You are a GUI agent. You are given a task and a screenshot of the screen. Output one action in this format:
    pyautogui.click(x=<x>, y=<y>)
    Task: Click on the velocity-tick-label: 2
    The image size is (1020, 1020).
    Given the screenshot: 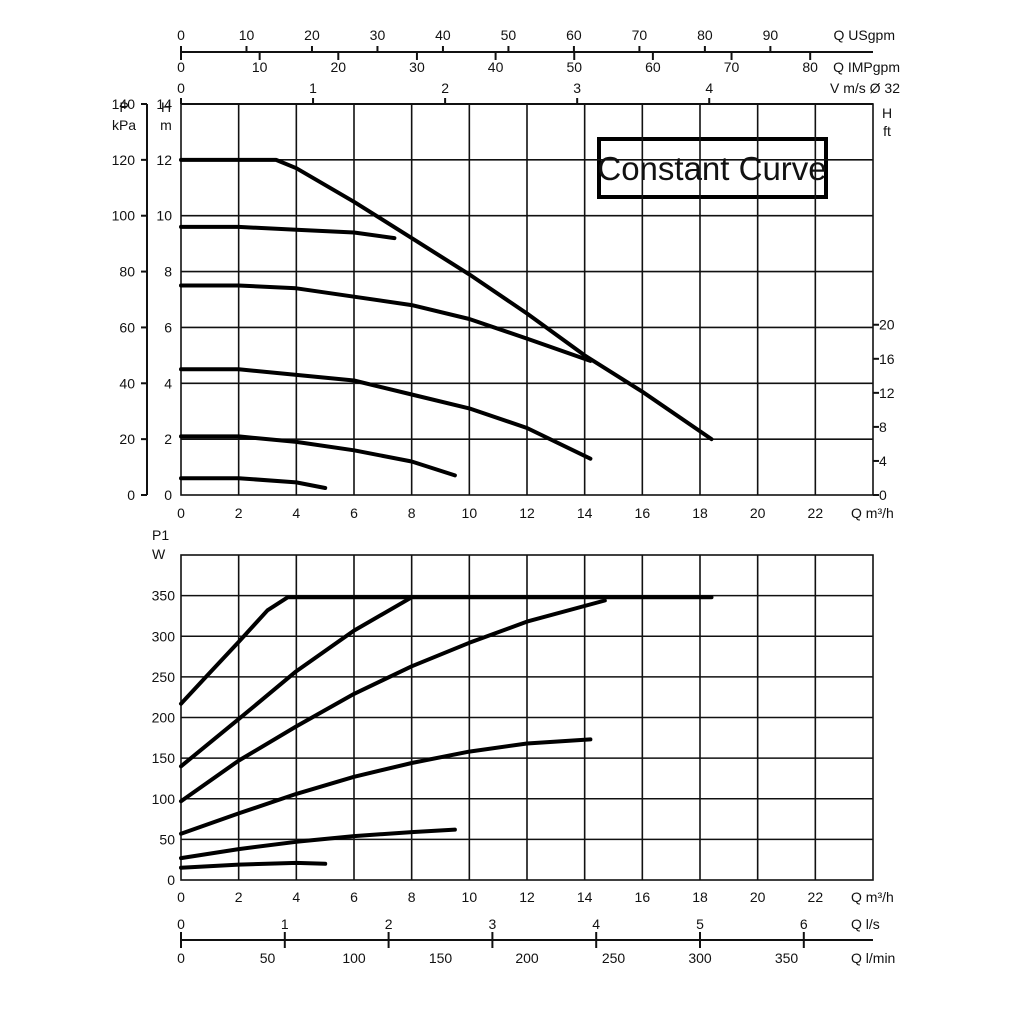 What is the action you would take?
    pyautogui.click(x=445, y=88)
    